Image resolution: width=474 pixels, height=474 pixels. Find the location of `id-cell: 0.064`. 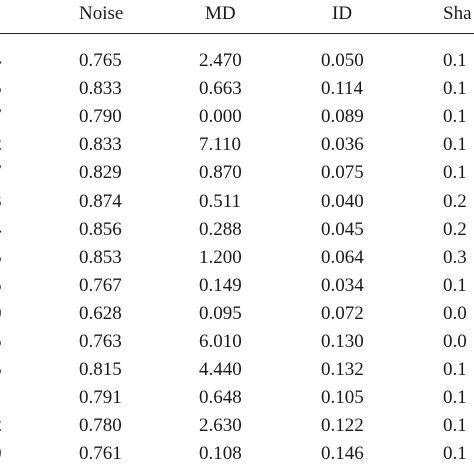

id-cell: 0.064 is located at coordinates (342, 257).